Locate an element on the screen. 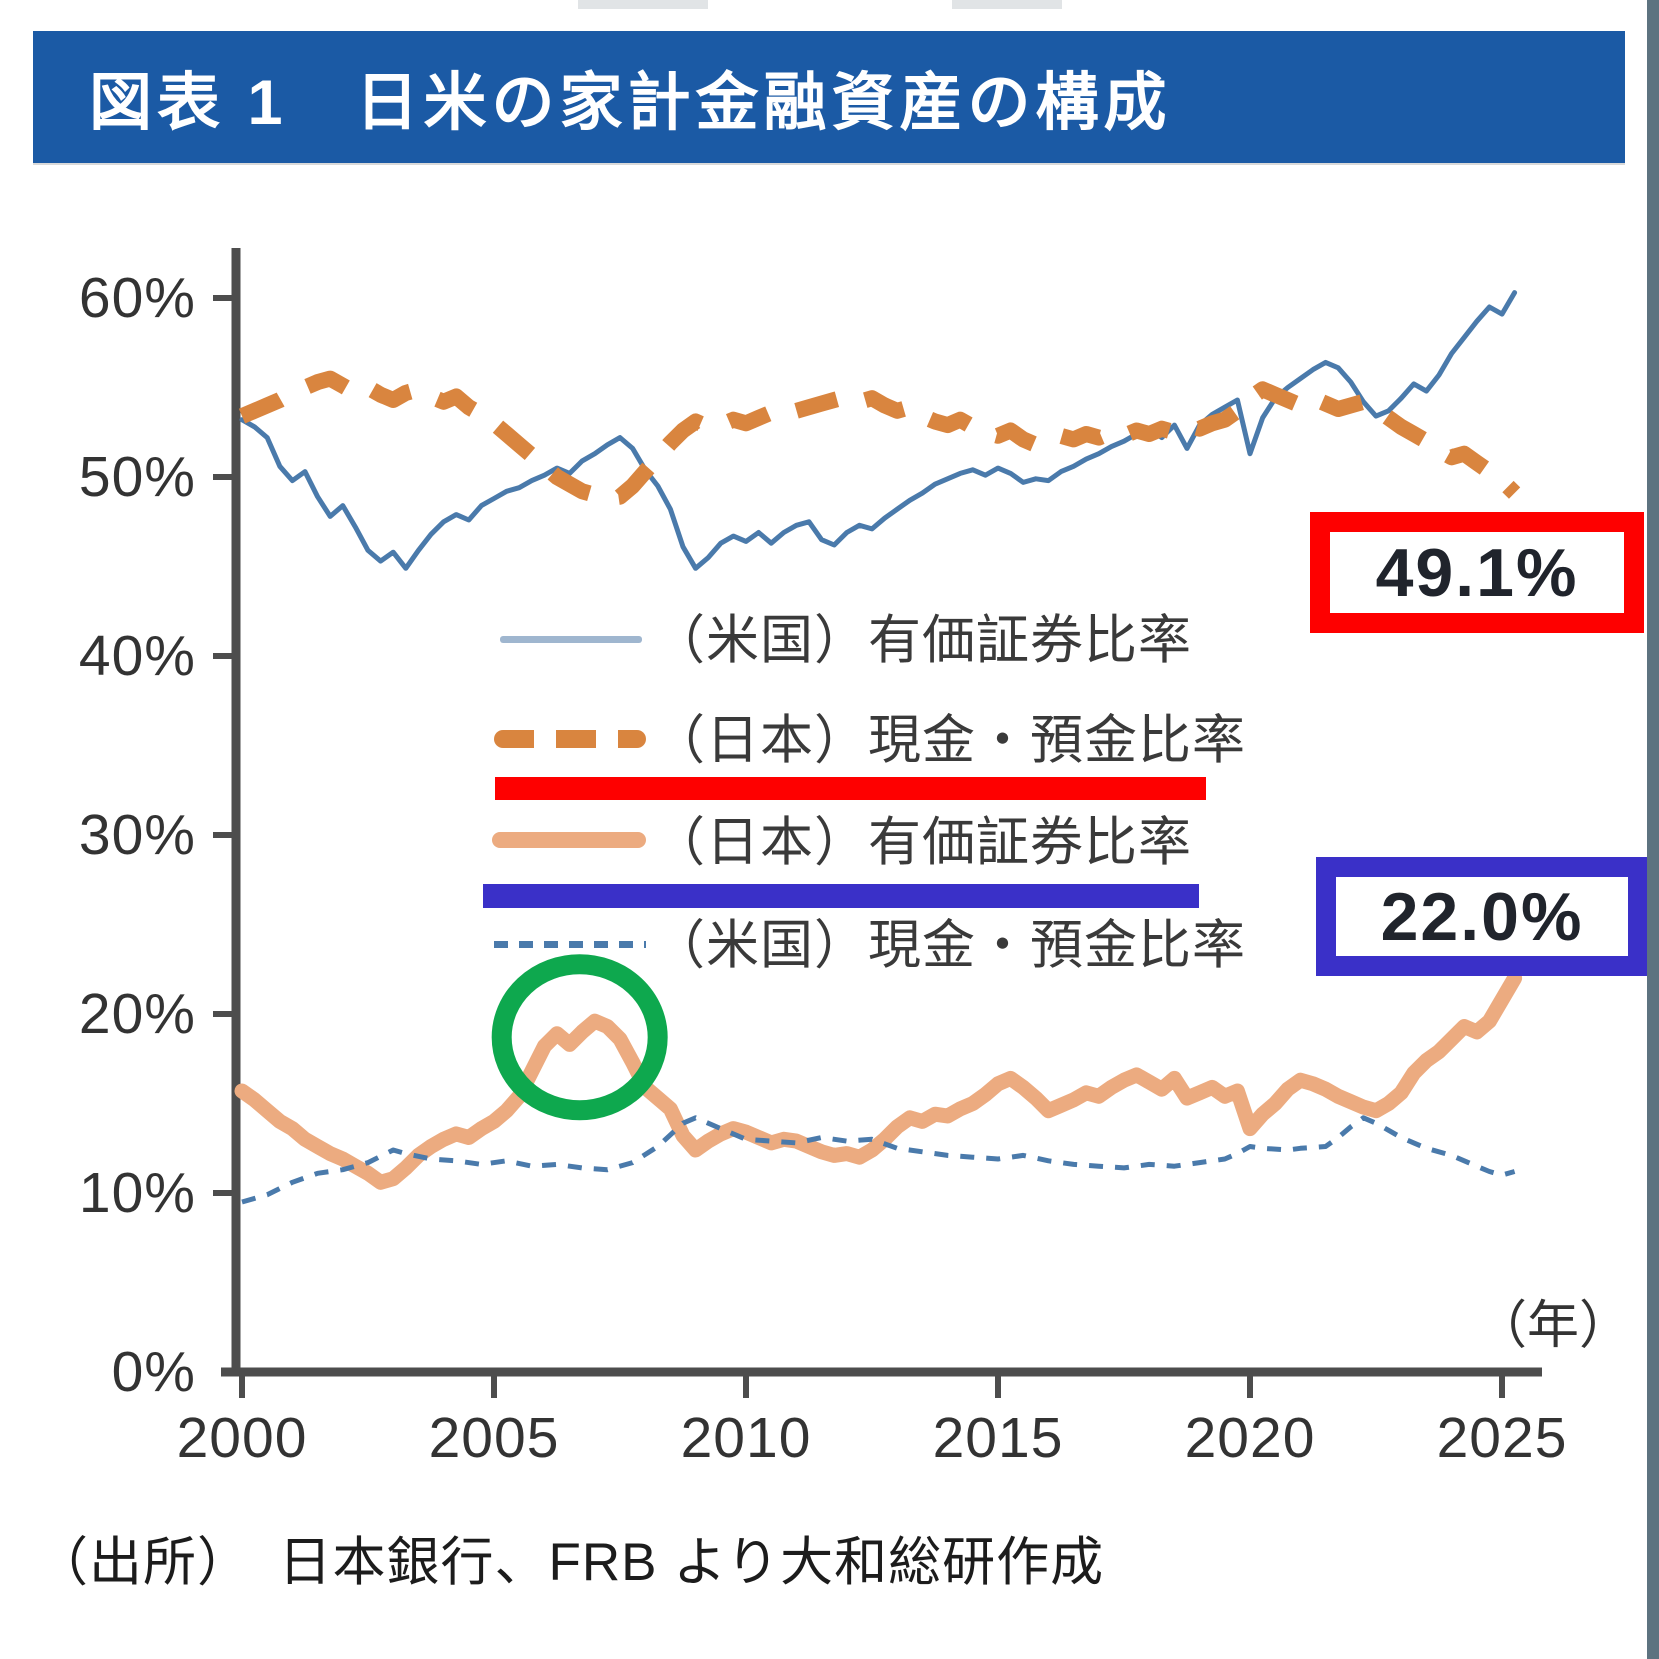 The image size is (1659, 1659). legend-label-japan-cash: （日本）現金・預金比率 is located at coordinates (949, 740).